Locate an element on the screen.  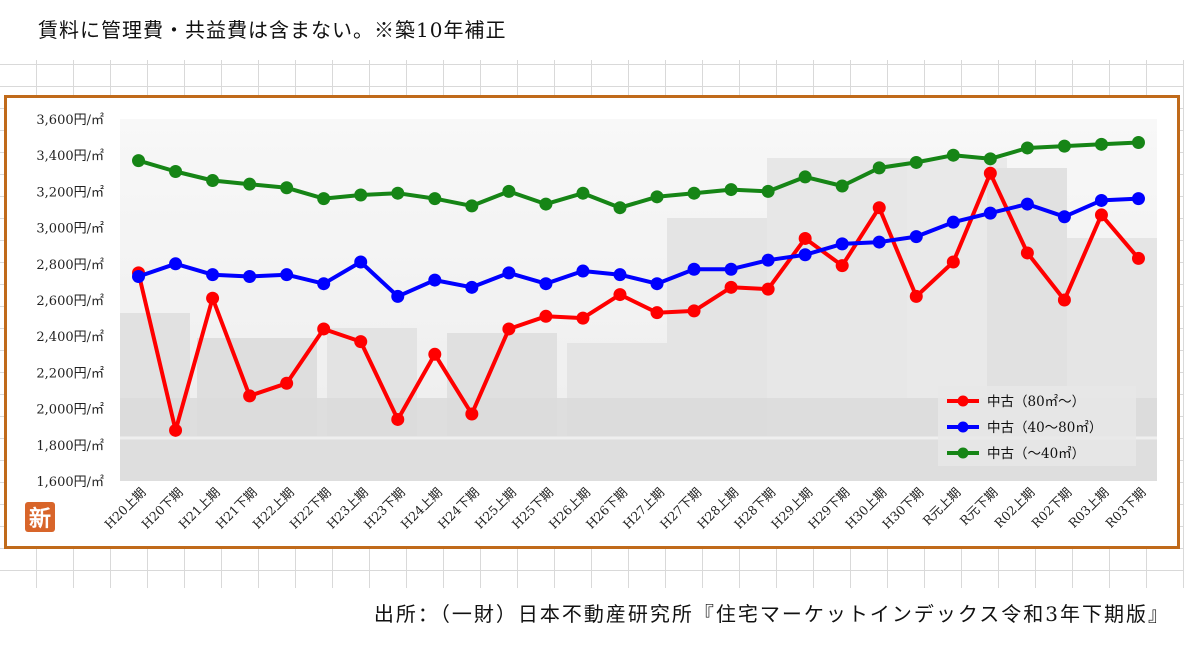
footer-band is located at coordinates (592, 618).